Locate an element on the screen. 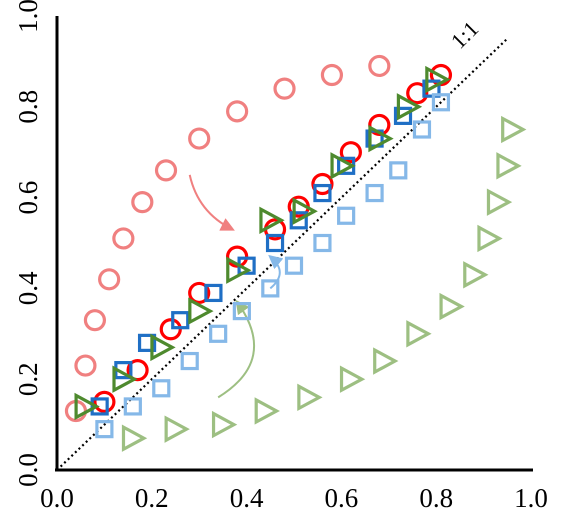  y-tick-label: 0.0 is located at coordinates (28, 470).